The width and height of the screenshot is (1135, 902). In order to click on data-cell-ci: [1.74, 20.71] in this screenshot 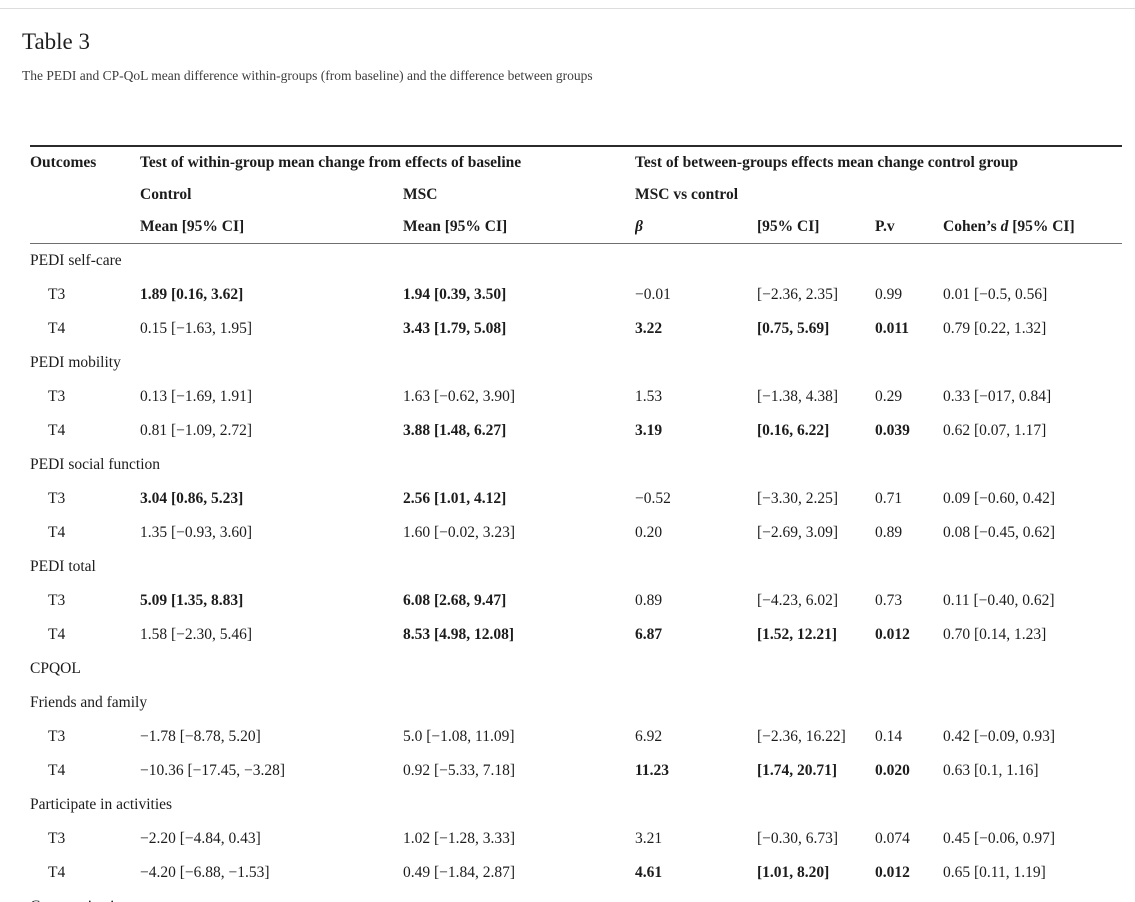, I will do `click(797, 771)`.